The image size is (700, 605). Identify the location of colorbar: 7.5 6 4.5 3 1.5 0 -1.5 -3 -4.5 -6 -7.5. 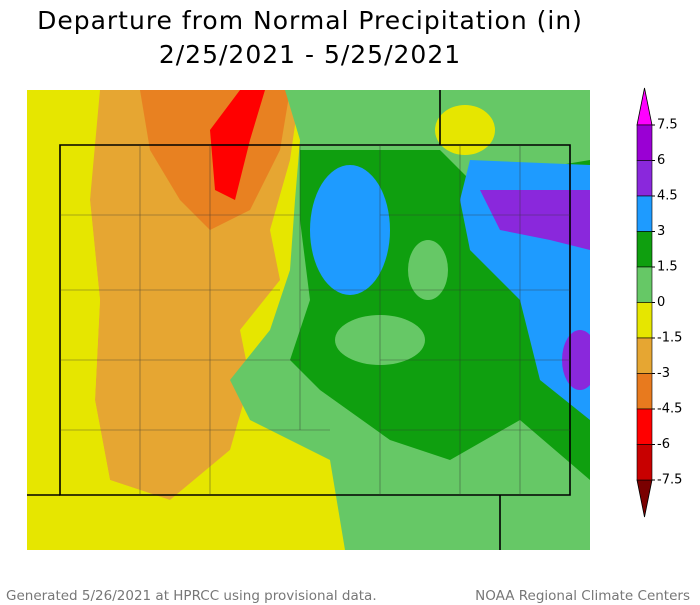
(659, 302).